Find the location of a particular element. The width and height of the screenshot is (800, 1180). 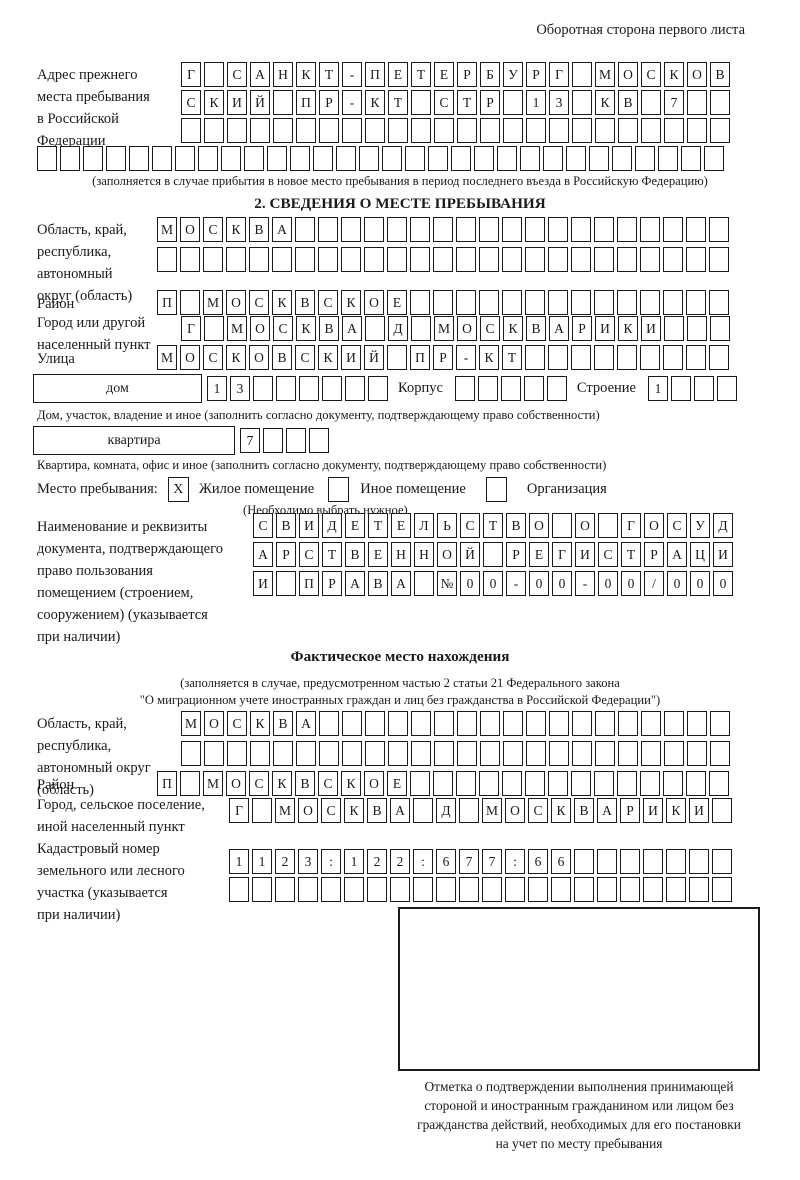

char-box: / is located at coordinates (654, 583).